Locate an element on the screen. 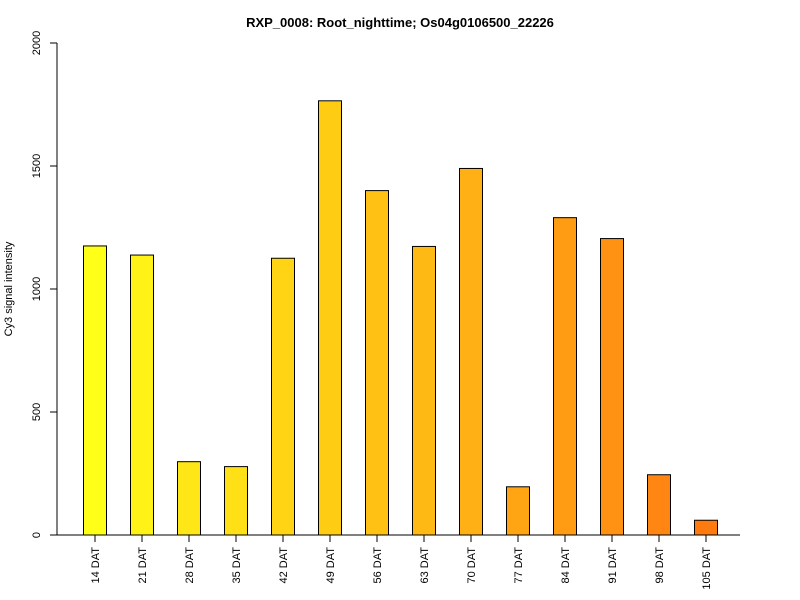 Image resolution: width=800 pixels, height=600 pixels. bar-98-dat is located at coordinates (659, 505).